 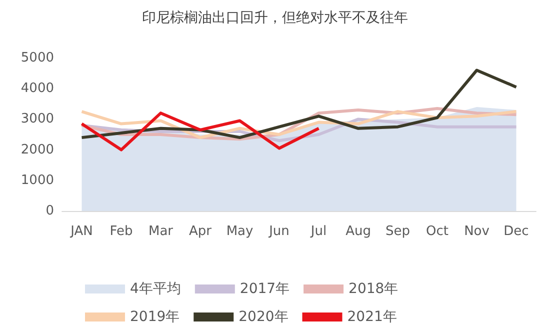 I want to click on legend-label: 2020年, so click(x=263, y=317).